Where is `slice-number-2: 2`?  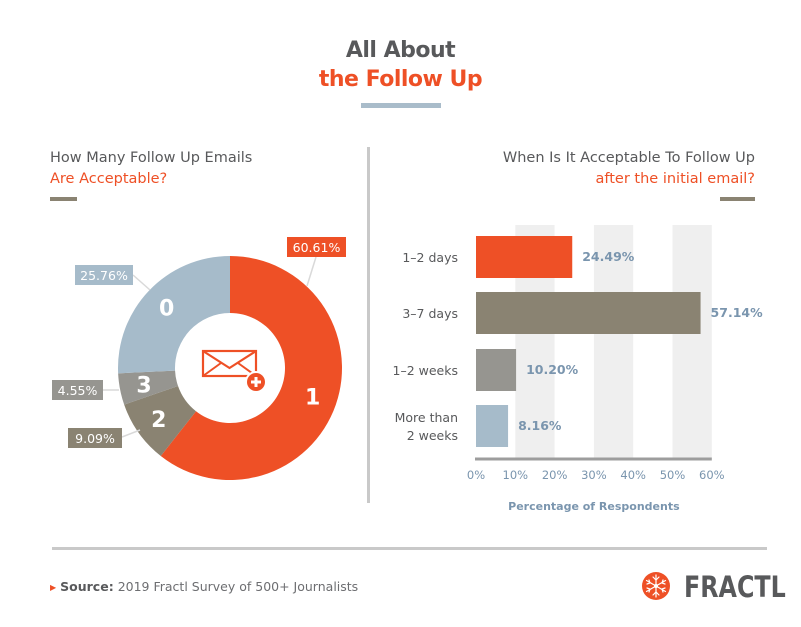 slice-number-2: 2 is located at coordinates (158, 420).